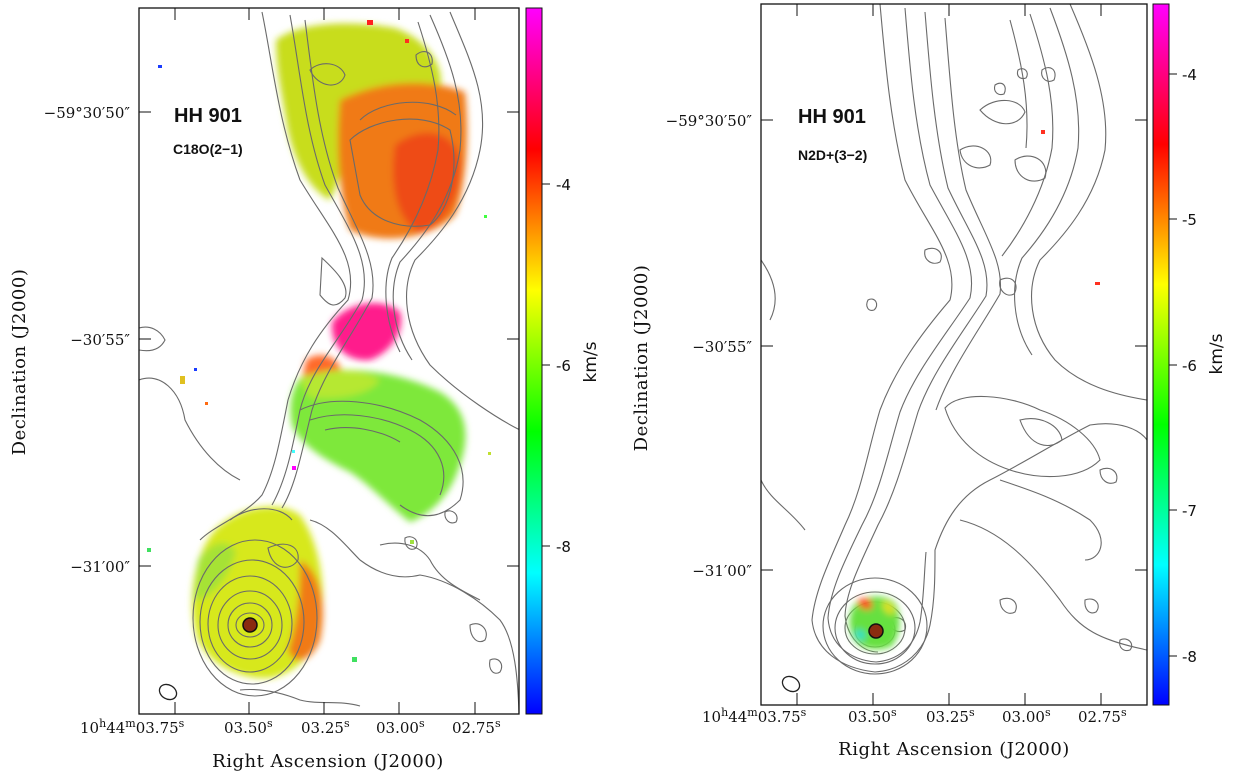 Image resolution: width=1243 pixels, height=773 pixels. I want to click on right-y-tick-label: −31′00″, so click(722, 571).